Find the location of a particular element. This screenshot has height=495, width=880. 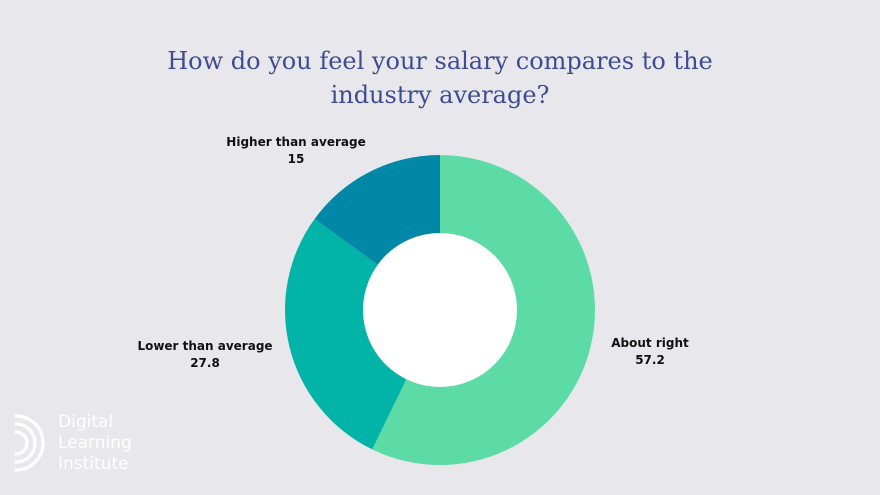

slice-value-label: 57.2 is located at coordinates (650, 360).